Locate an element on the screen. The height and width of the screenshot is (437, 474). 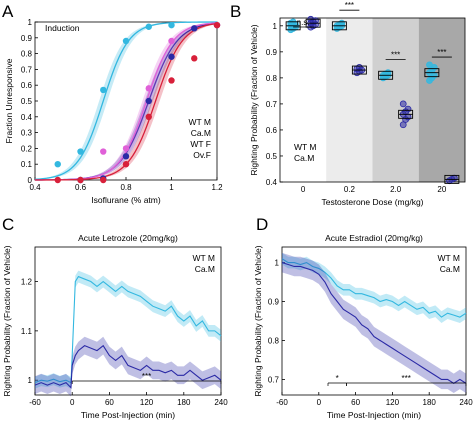
legend-entry: WT F is located at coordinates (200, 144).